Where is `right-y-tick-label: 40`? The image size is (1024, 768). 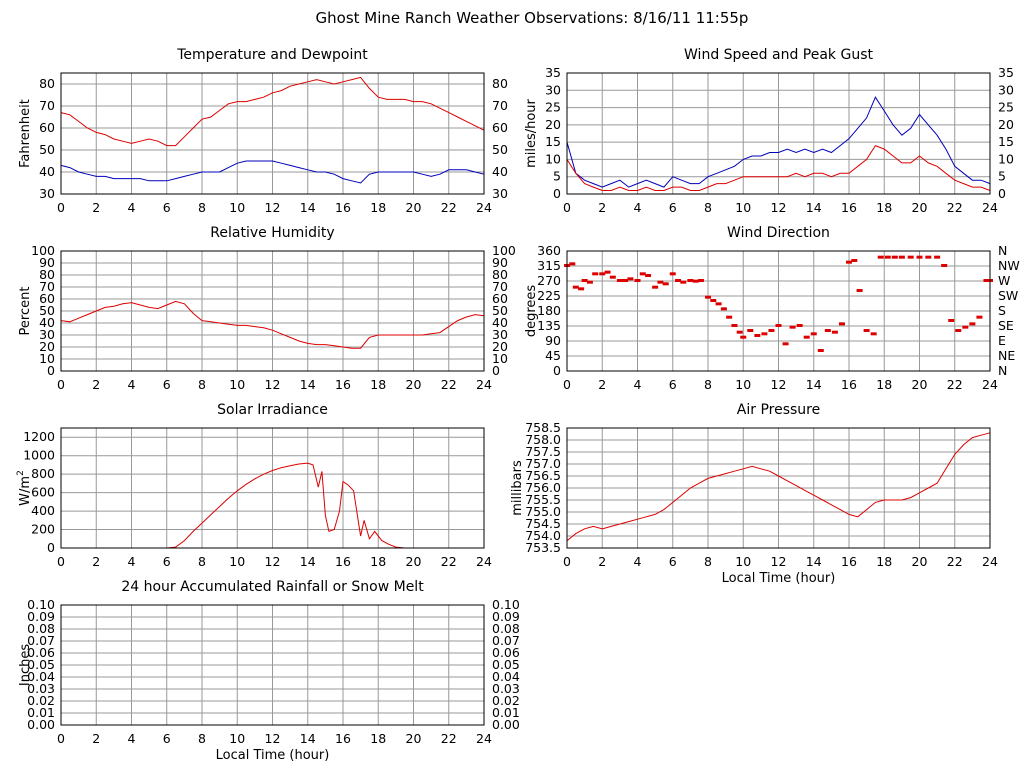
right-y-tick-label: 40 is located at coordinates (500, 322).